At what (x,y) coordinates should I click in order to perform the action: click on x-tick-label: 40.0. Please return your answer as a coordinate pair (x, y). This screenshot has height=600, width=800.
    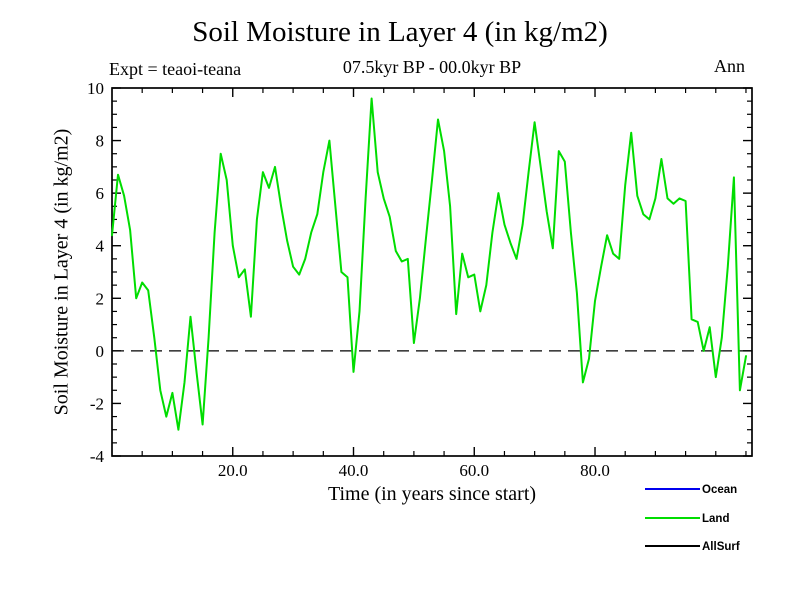
    Looking at the image, I should click on (354, 470).